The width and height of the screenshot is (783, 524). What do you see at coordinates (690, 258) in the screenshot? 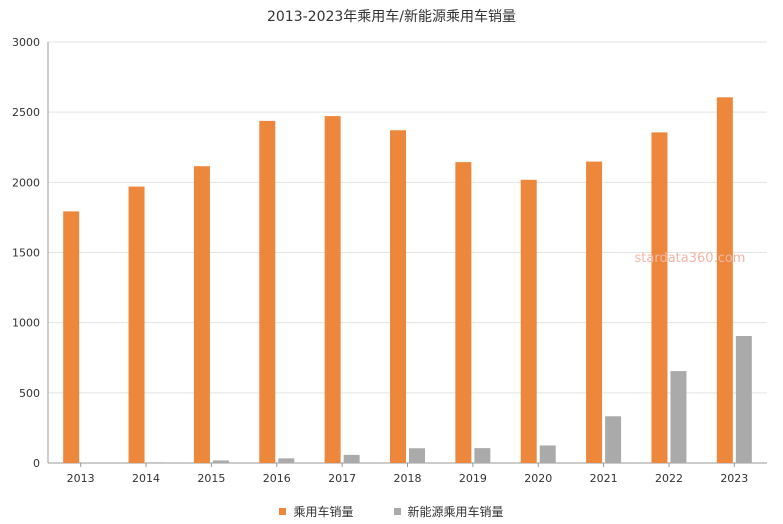
I see `watermark-text: stardata360.com` at bounding box center [690, 258].